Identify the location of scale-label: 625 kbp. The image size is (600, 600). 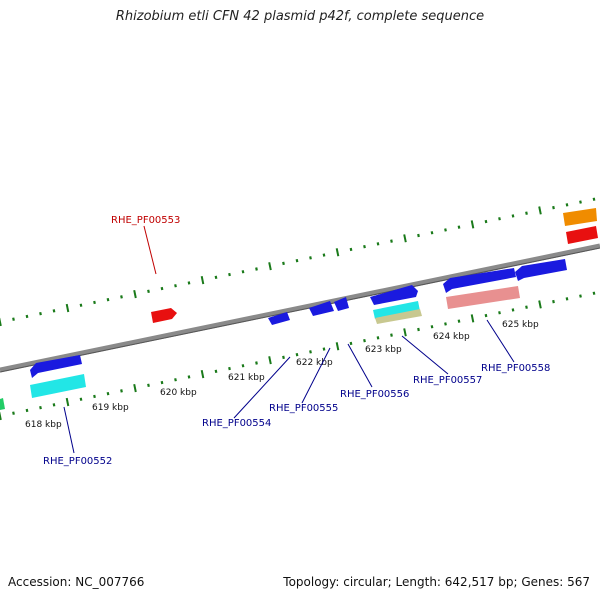
(520, 325).